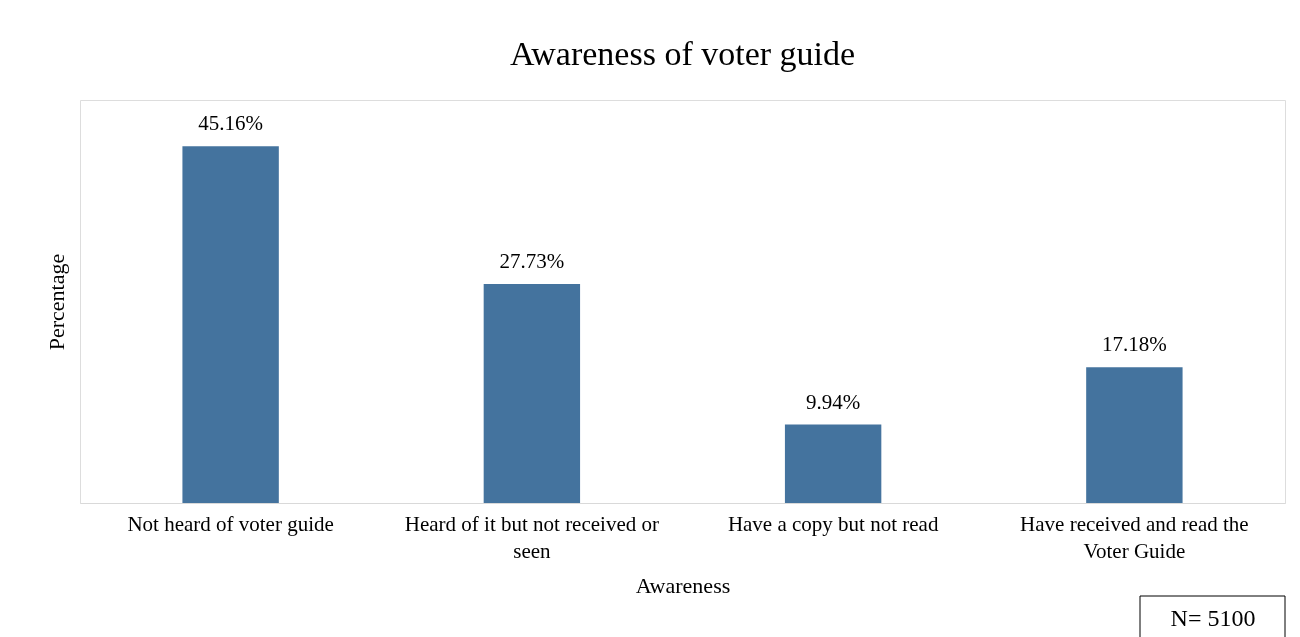  What do you see at coordinates (1134, 344) in the screenshot?
I see `data-label: 17.18%` at bounding box center [1134, 344].